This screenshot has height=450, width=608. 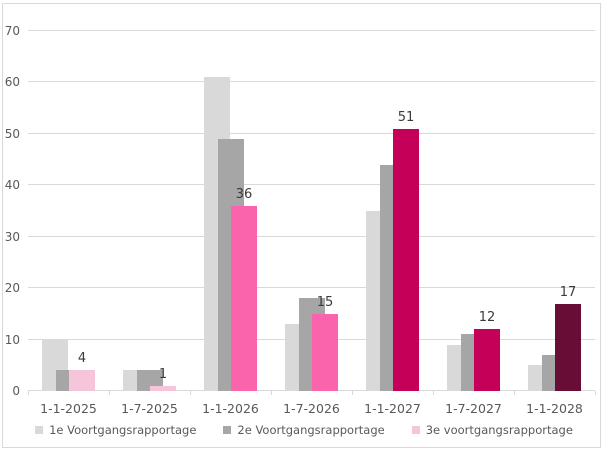 I want to click on y-axis-label: 60, so click(x=12, y=82).